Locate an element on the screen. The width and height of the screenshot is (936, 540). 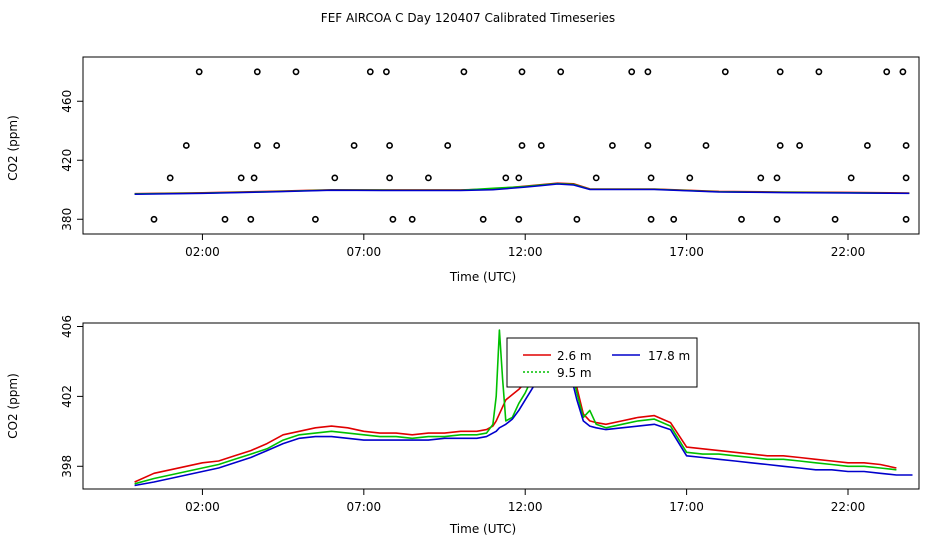
bottom-x-axis-label: Time (UTC) is located at coordinates (482, 529).